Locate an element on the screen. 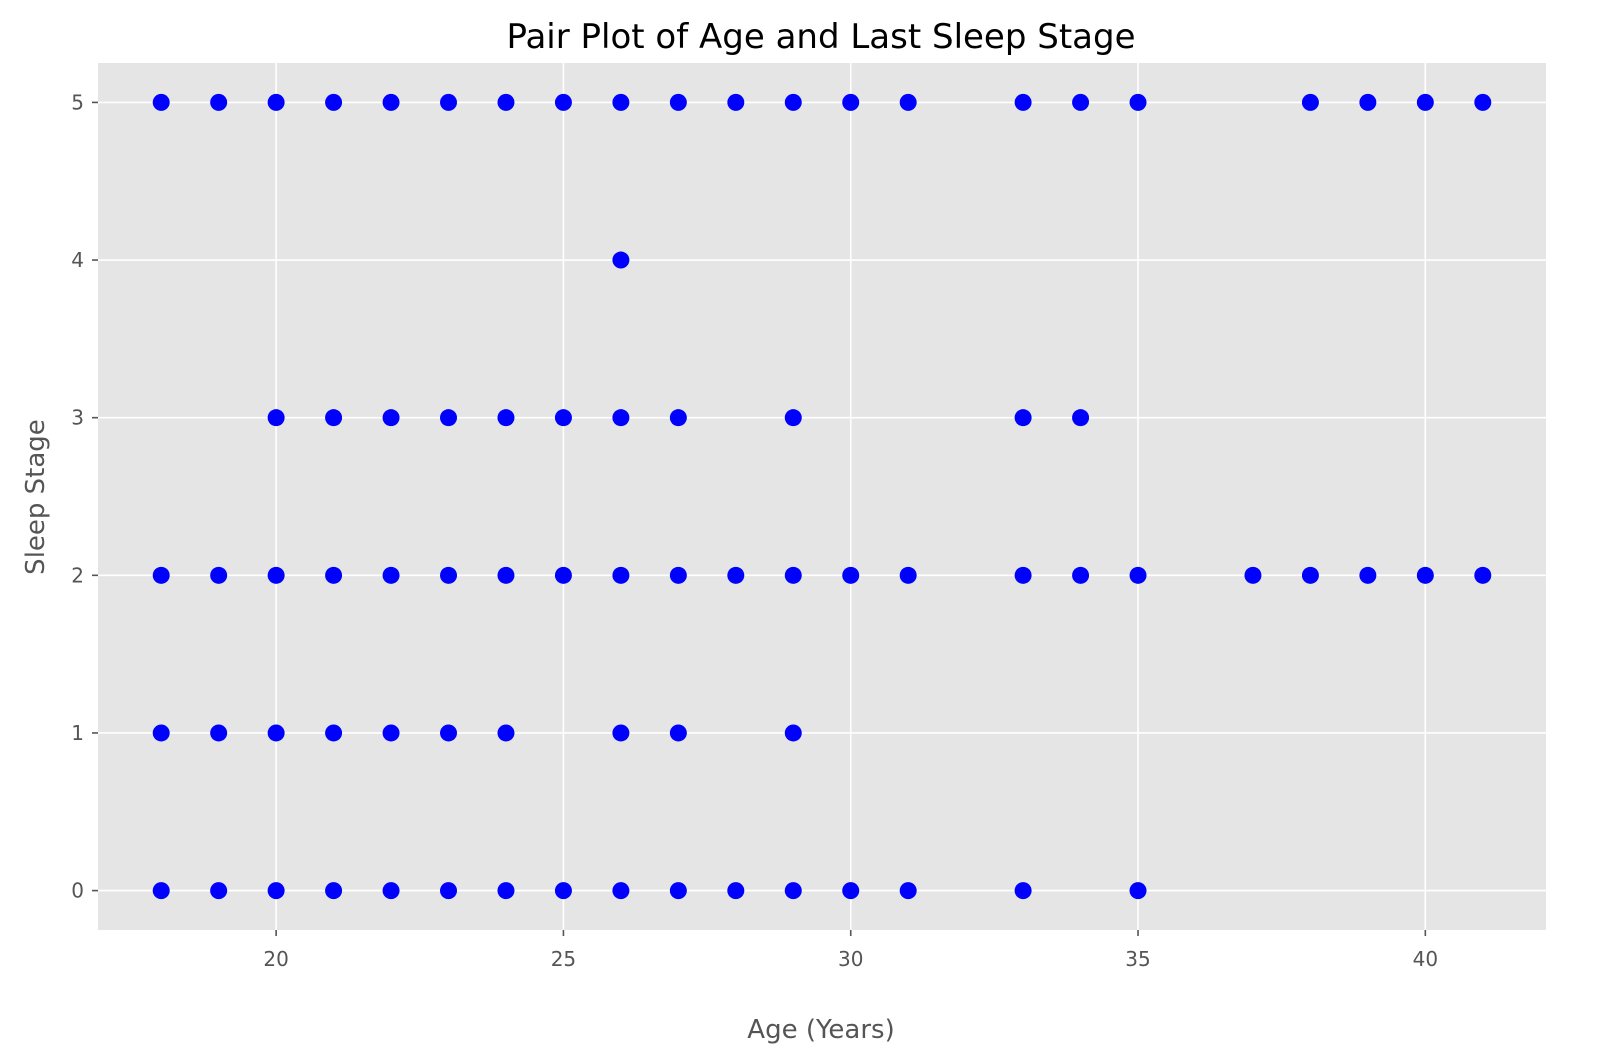 The width and height of the screenshot is (1603, 1061). y-tick-label: 5 is located at coordinates (77, 102).